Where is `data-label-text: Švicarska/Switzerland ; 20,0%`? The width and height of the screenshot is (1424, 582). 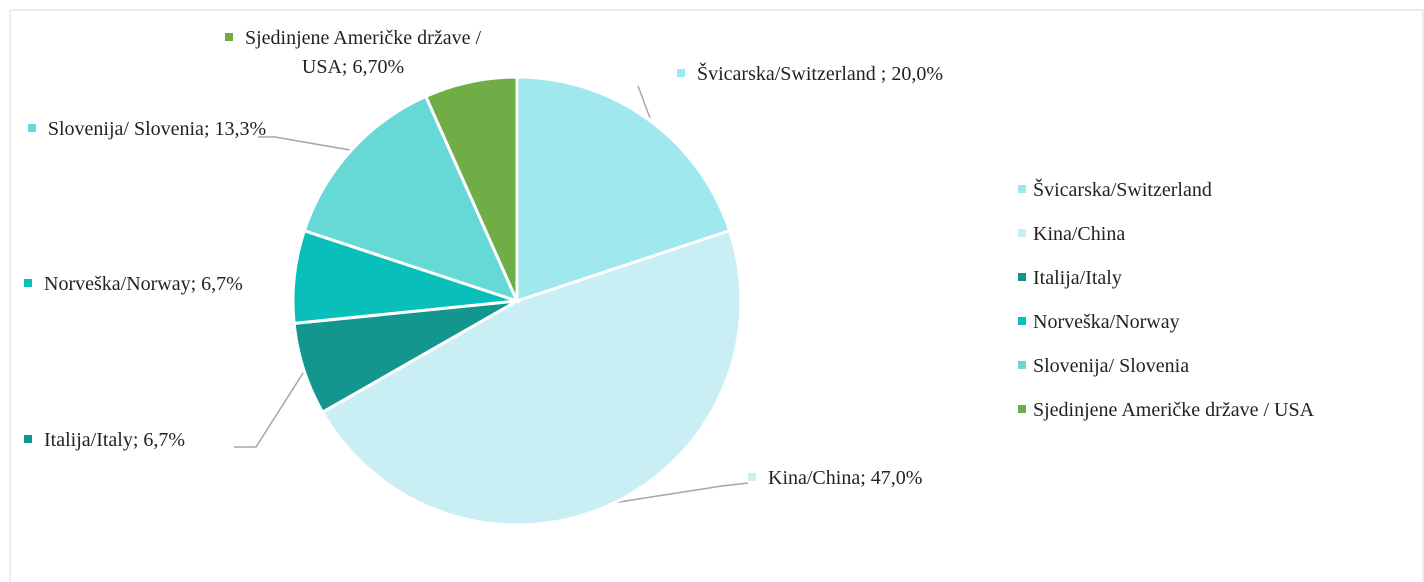 data-label-text: Švicarska/Switzerland ; 20,0% is located at coordinates (820, 74).